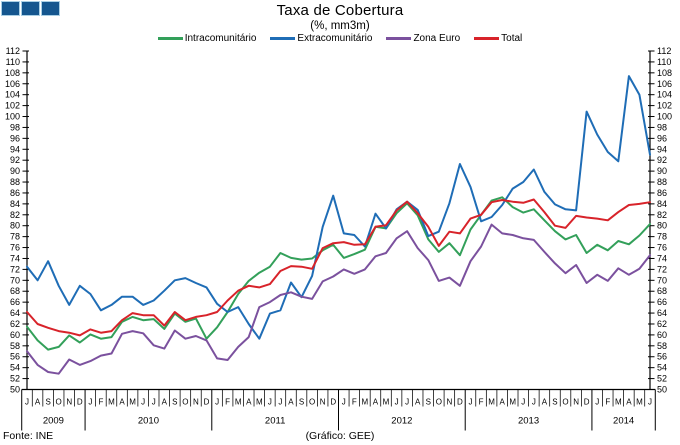 The image size is (680, 445). What do you see at coordinates (15, 357) in the screenshot?
I see `y-tick-label-left: 56` at bounding box center [15, 357].